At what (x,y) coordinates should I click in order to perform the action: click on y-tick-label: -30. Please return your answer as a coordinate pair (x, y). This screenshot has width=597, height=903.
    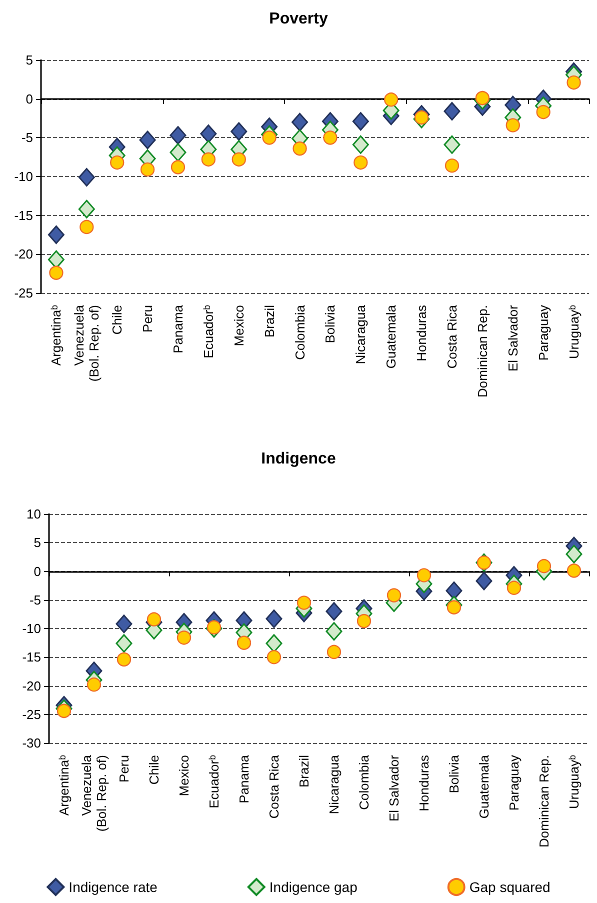
    Looking at the image, I should click on (31, 743).